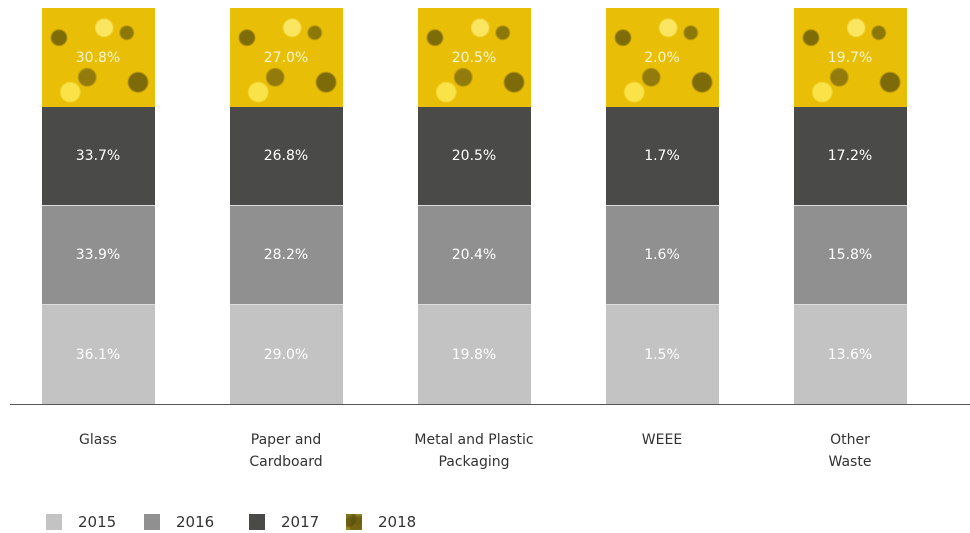  I want to click on legend-item: 2018, so click(381, 522).